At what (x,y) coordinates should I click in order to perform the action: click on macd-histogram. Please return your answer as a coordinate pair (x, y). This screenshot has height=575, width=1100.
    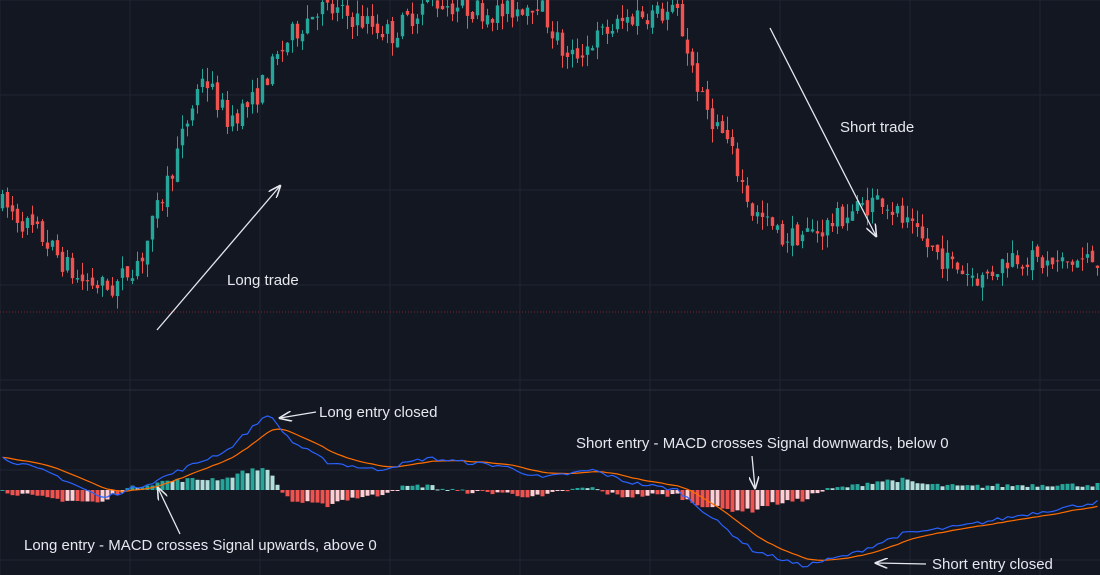
    Looking at the image, I should click on (550, 490).